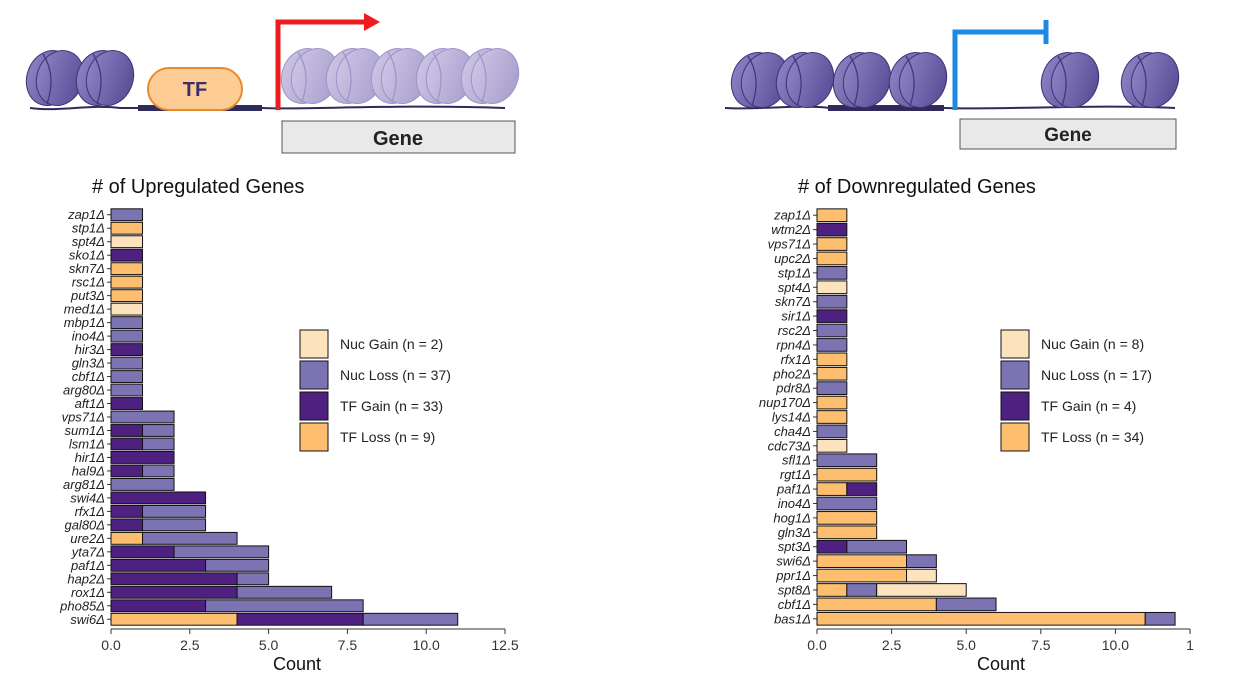 This screenshot has width=1233, height=676. Describe the element at coordinates (795, 474) in the screenshot. I see `y-tick-label: rgt1Δ` at that location.